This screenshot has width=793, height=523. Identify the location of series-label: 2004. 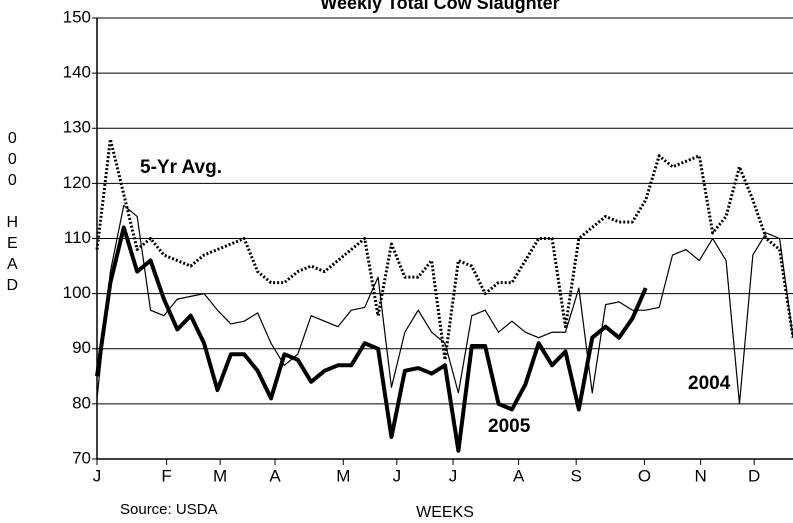
(709, 383).